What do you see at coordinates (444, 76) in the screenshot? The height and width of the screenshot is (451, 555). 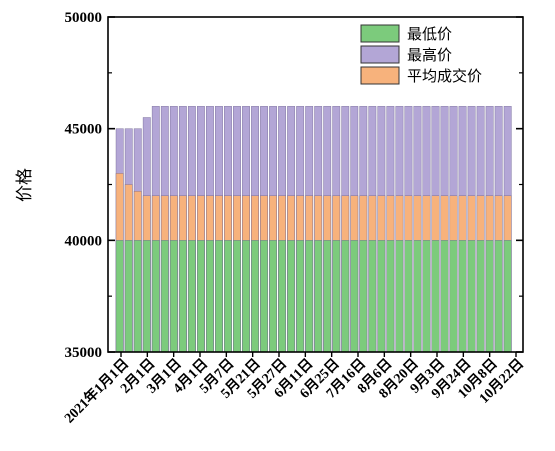 I see `legend-label-2: 平均成交价` at bounding box center [444, 76].